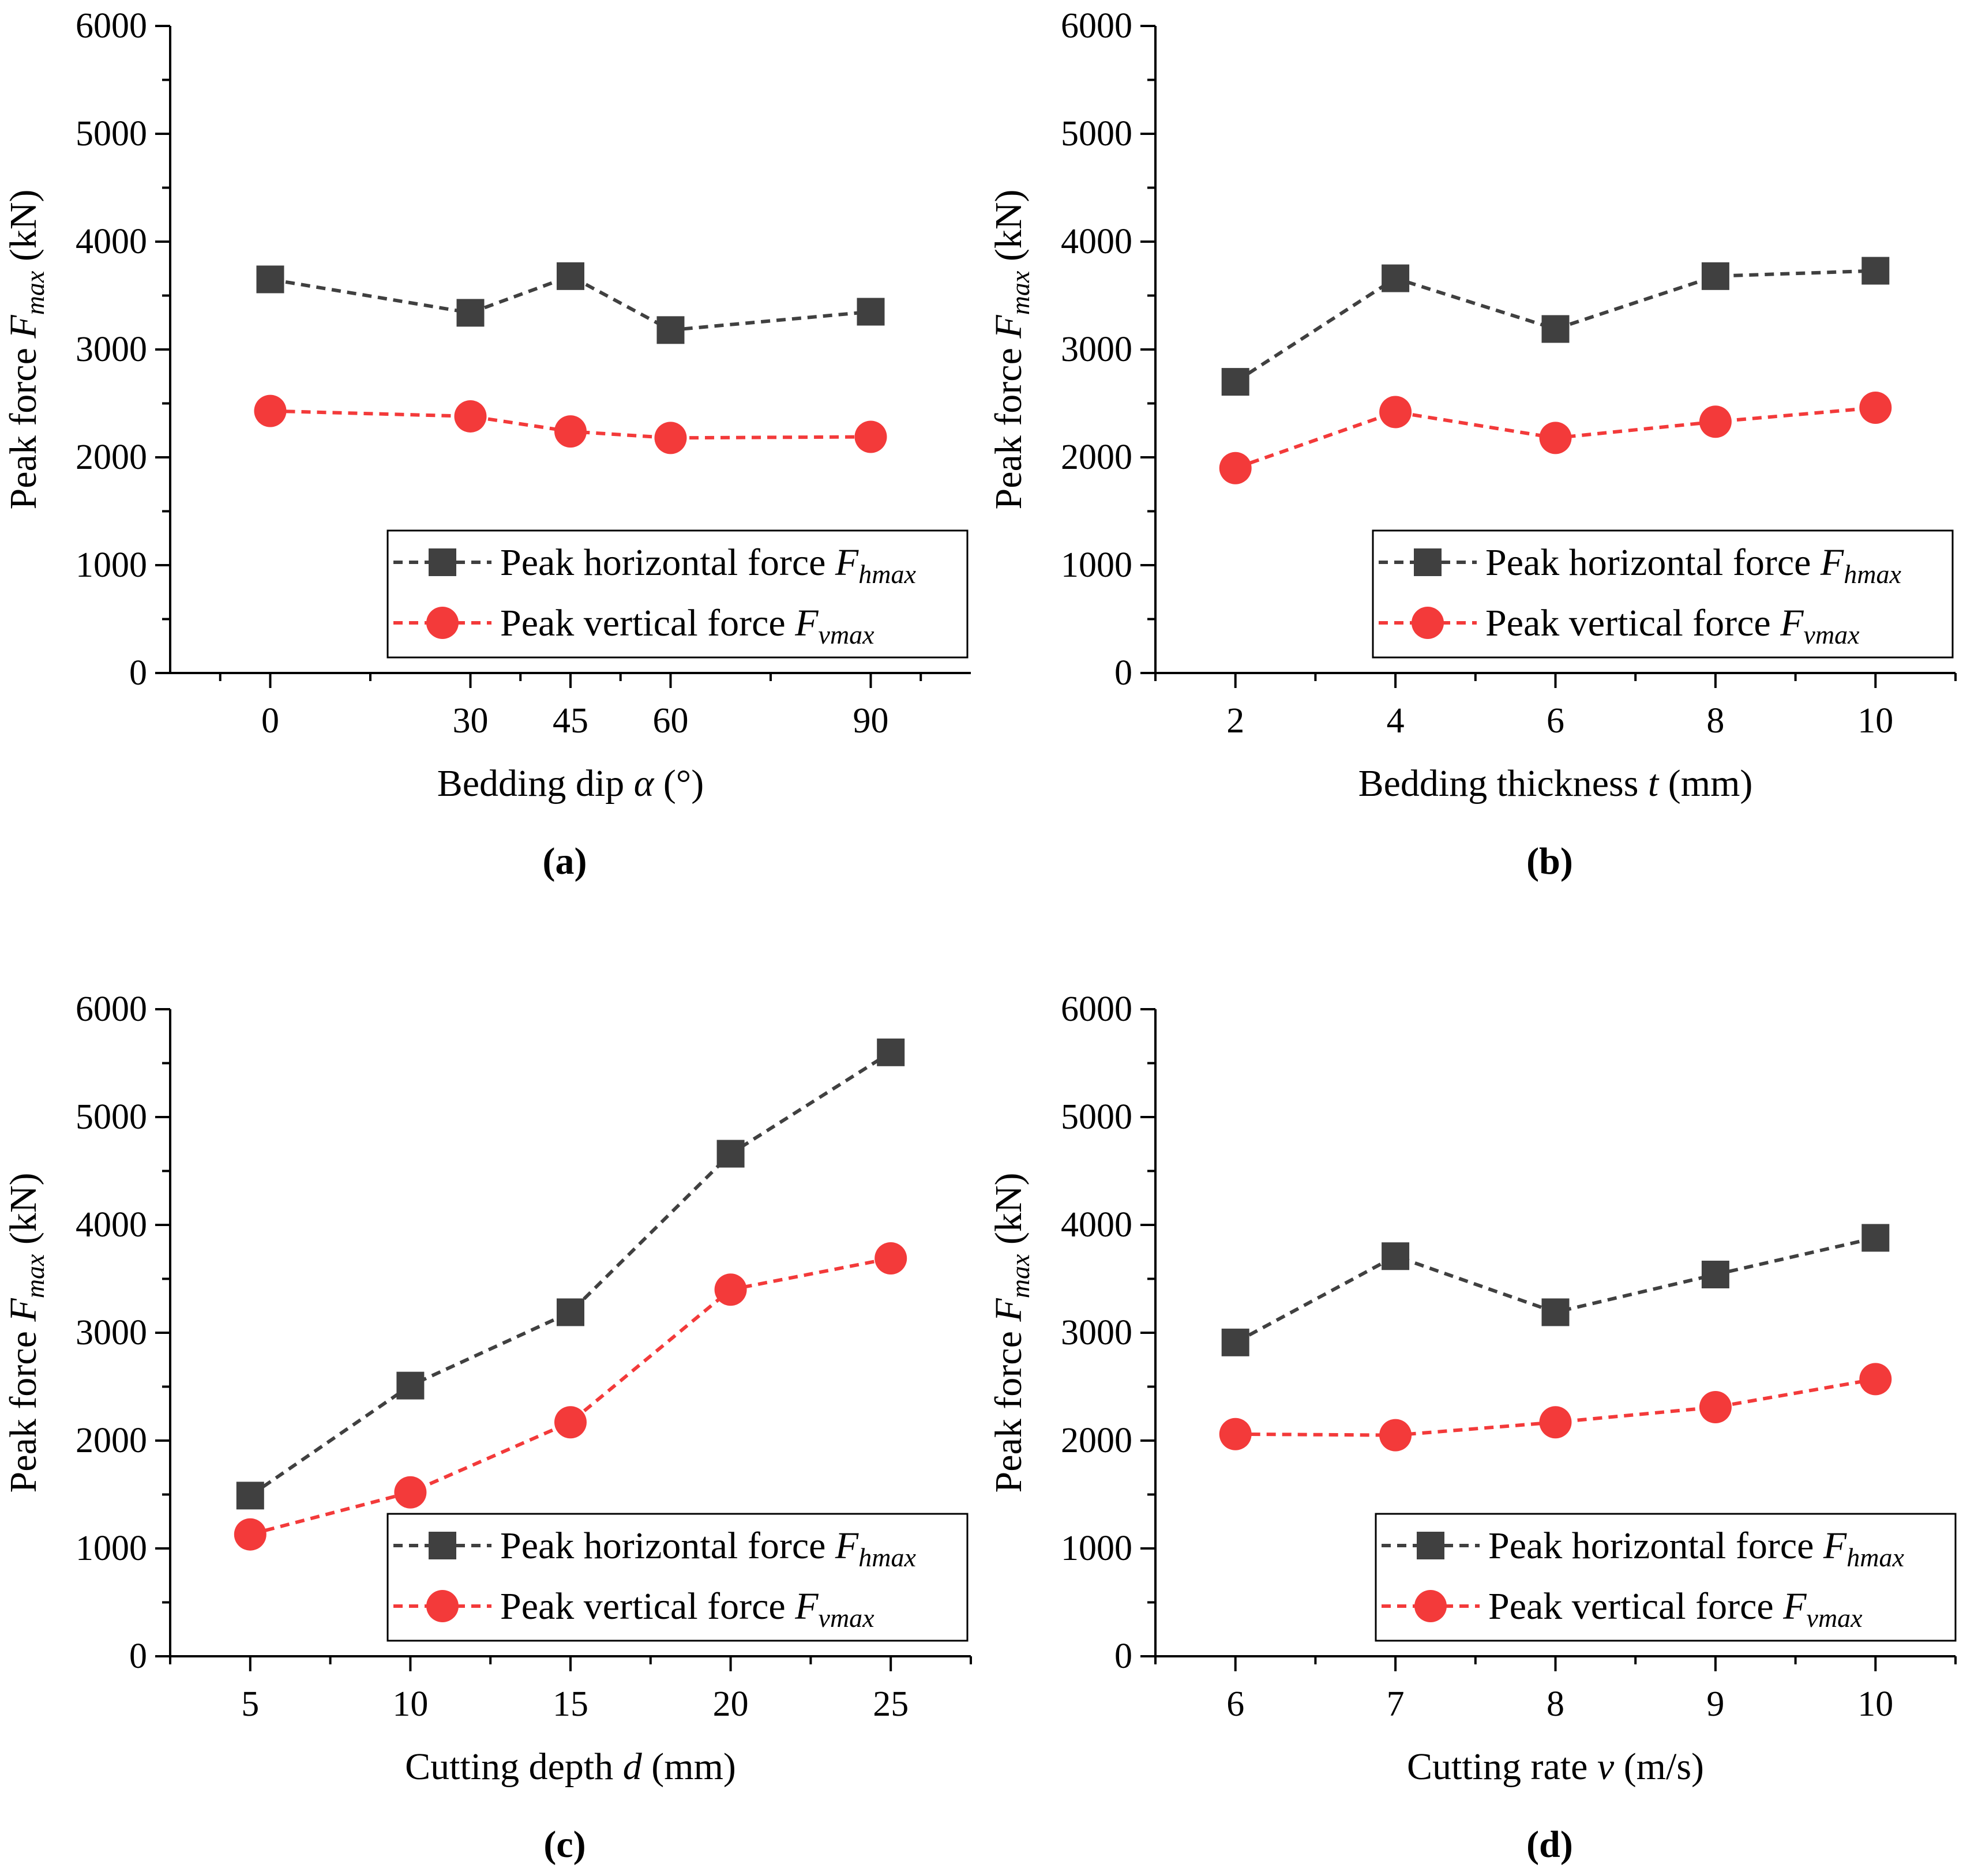  I want to click on x-tick-label: 9, so click(1715, 1704).